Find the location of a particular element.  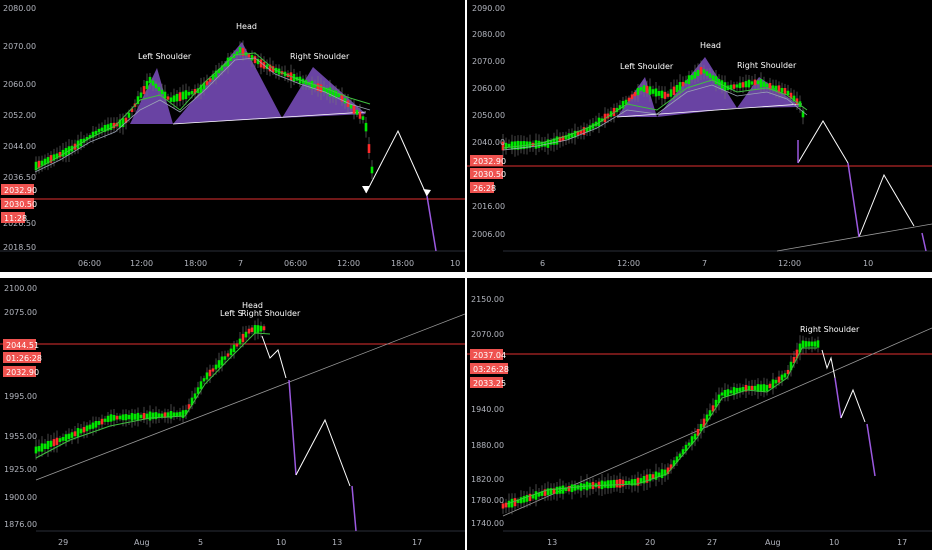

svg-text: 2050.00 is located at coordinates (488, 115).